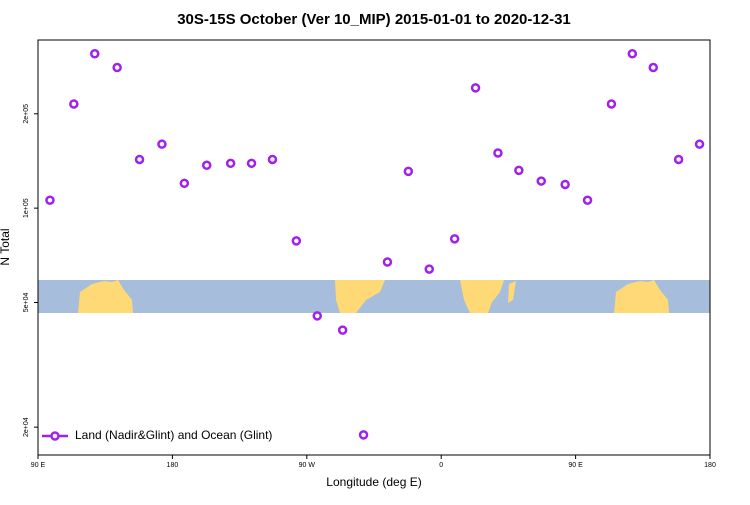 The image size is (750, 505). Describe the element at coordinates (55, 436) in the screenshot. I see `legend-marker` at that location.